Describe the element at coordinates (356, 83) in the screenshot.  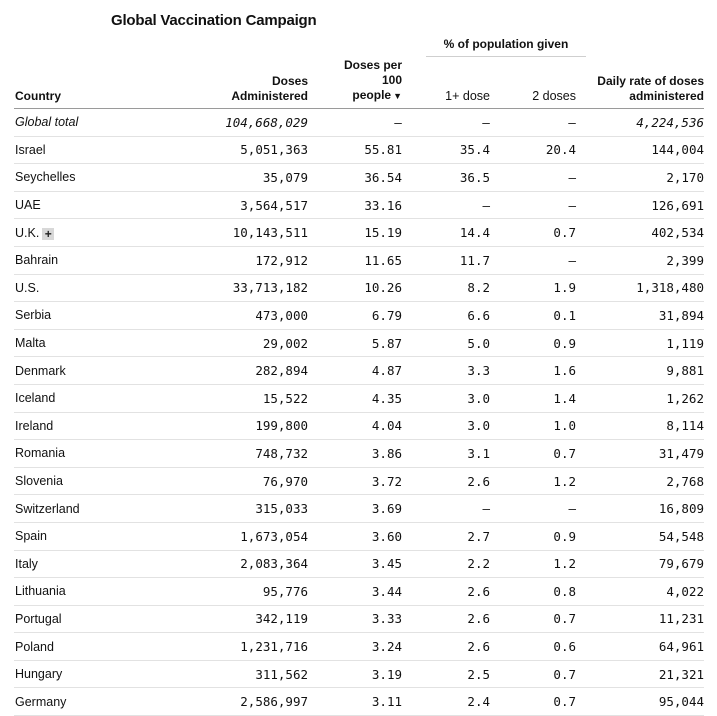
I see `per100-column-header: Doses per 100 people ▼` at that location.